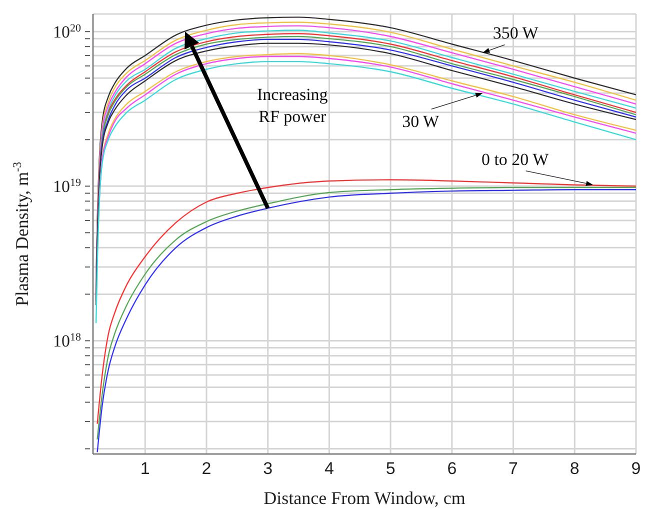 The width and height of the screenshot is (650, 514). What do you see at coordinates (516, 33) in the screenshot?
I see `annotation: 350 W` at bounding box center [516, 33].